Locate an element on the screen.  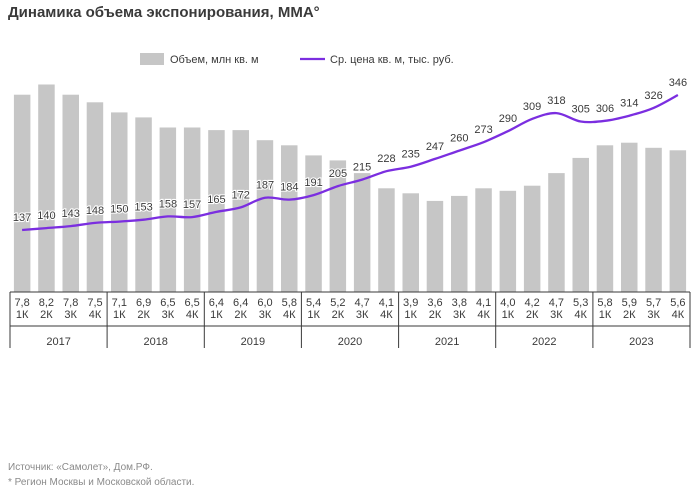
line-value-label: 187 is located at coordinates (265, 186).